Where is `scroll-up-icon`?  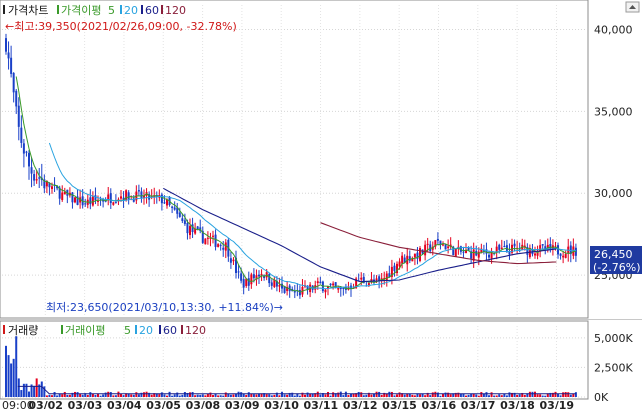 scroll-up-icon is located at coordinates (632, 7).